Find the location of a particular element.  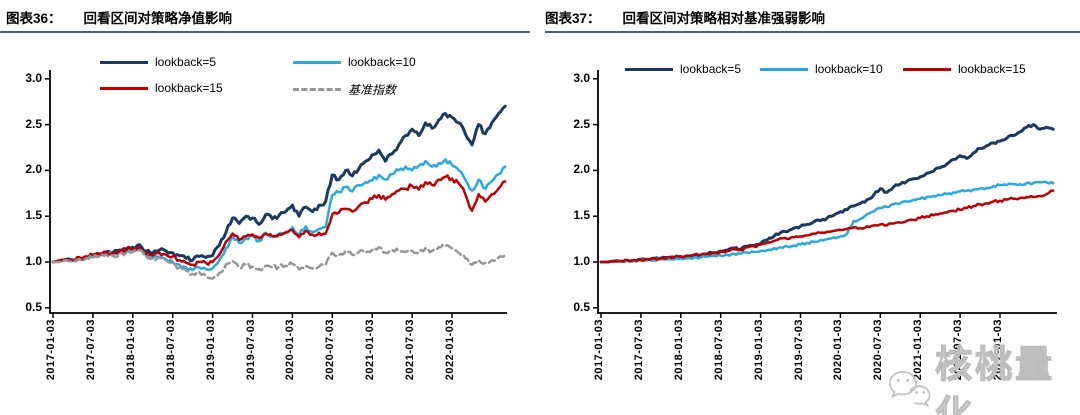

benchmark-legend-label: 基准指数 is located at coordinates (372, 90).